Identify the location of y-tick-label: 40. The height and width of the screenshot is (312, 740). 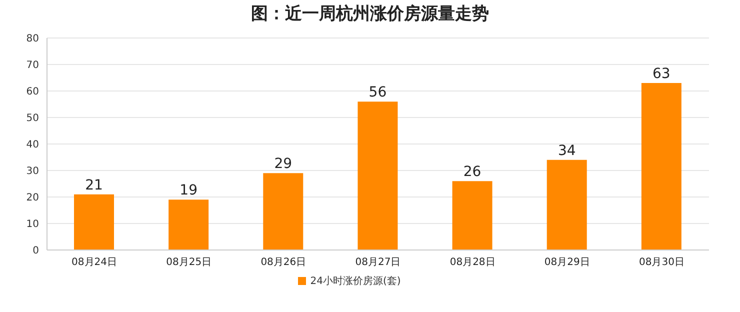
(32, 145).